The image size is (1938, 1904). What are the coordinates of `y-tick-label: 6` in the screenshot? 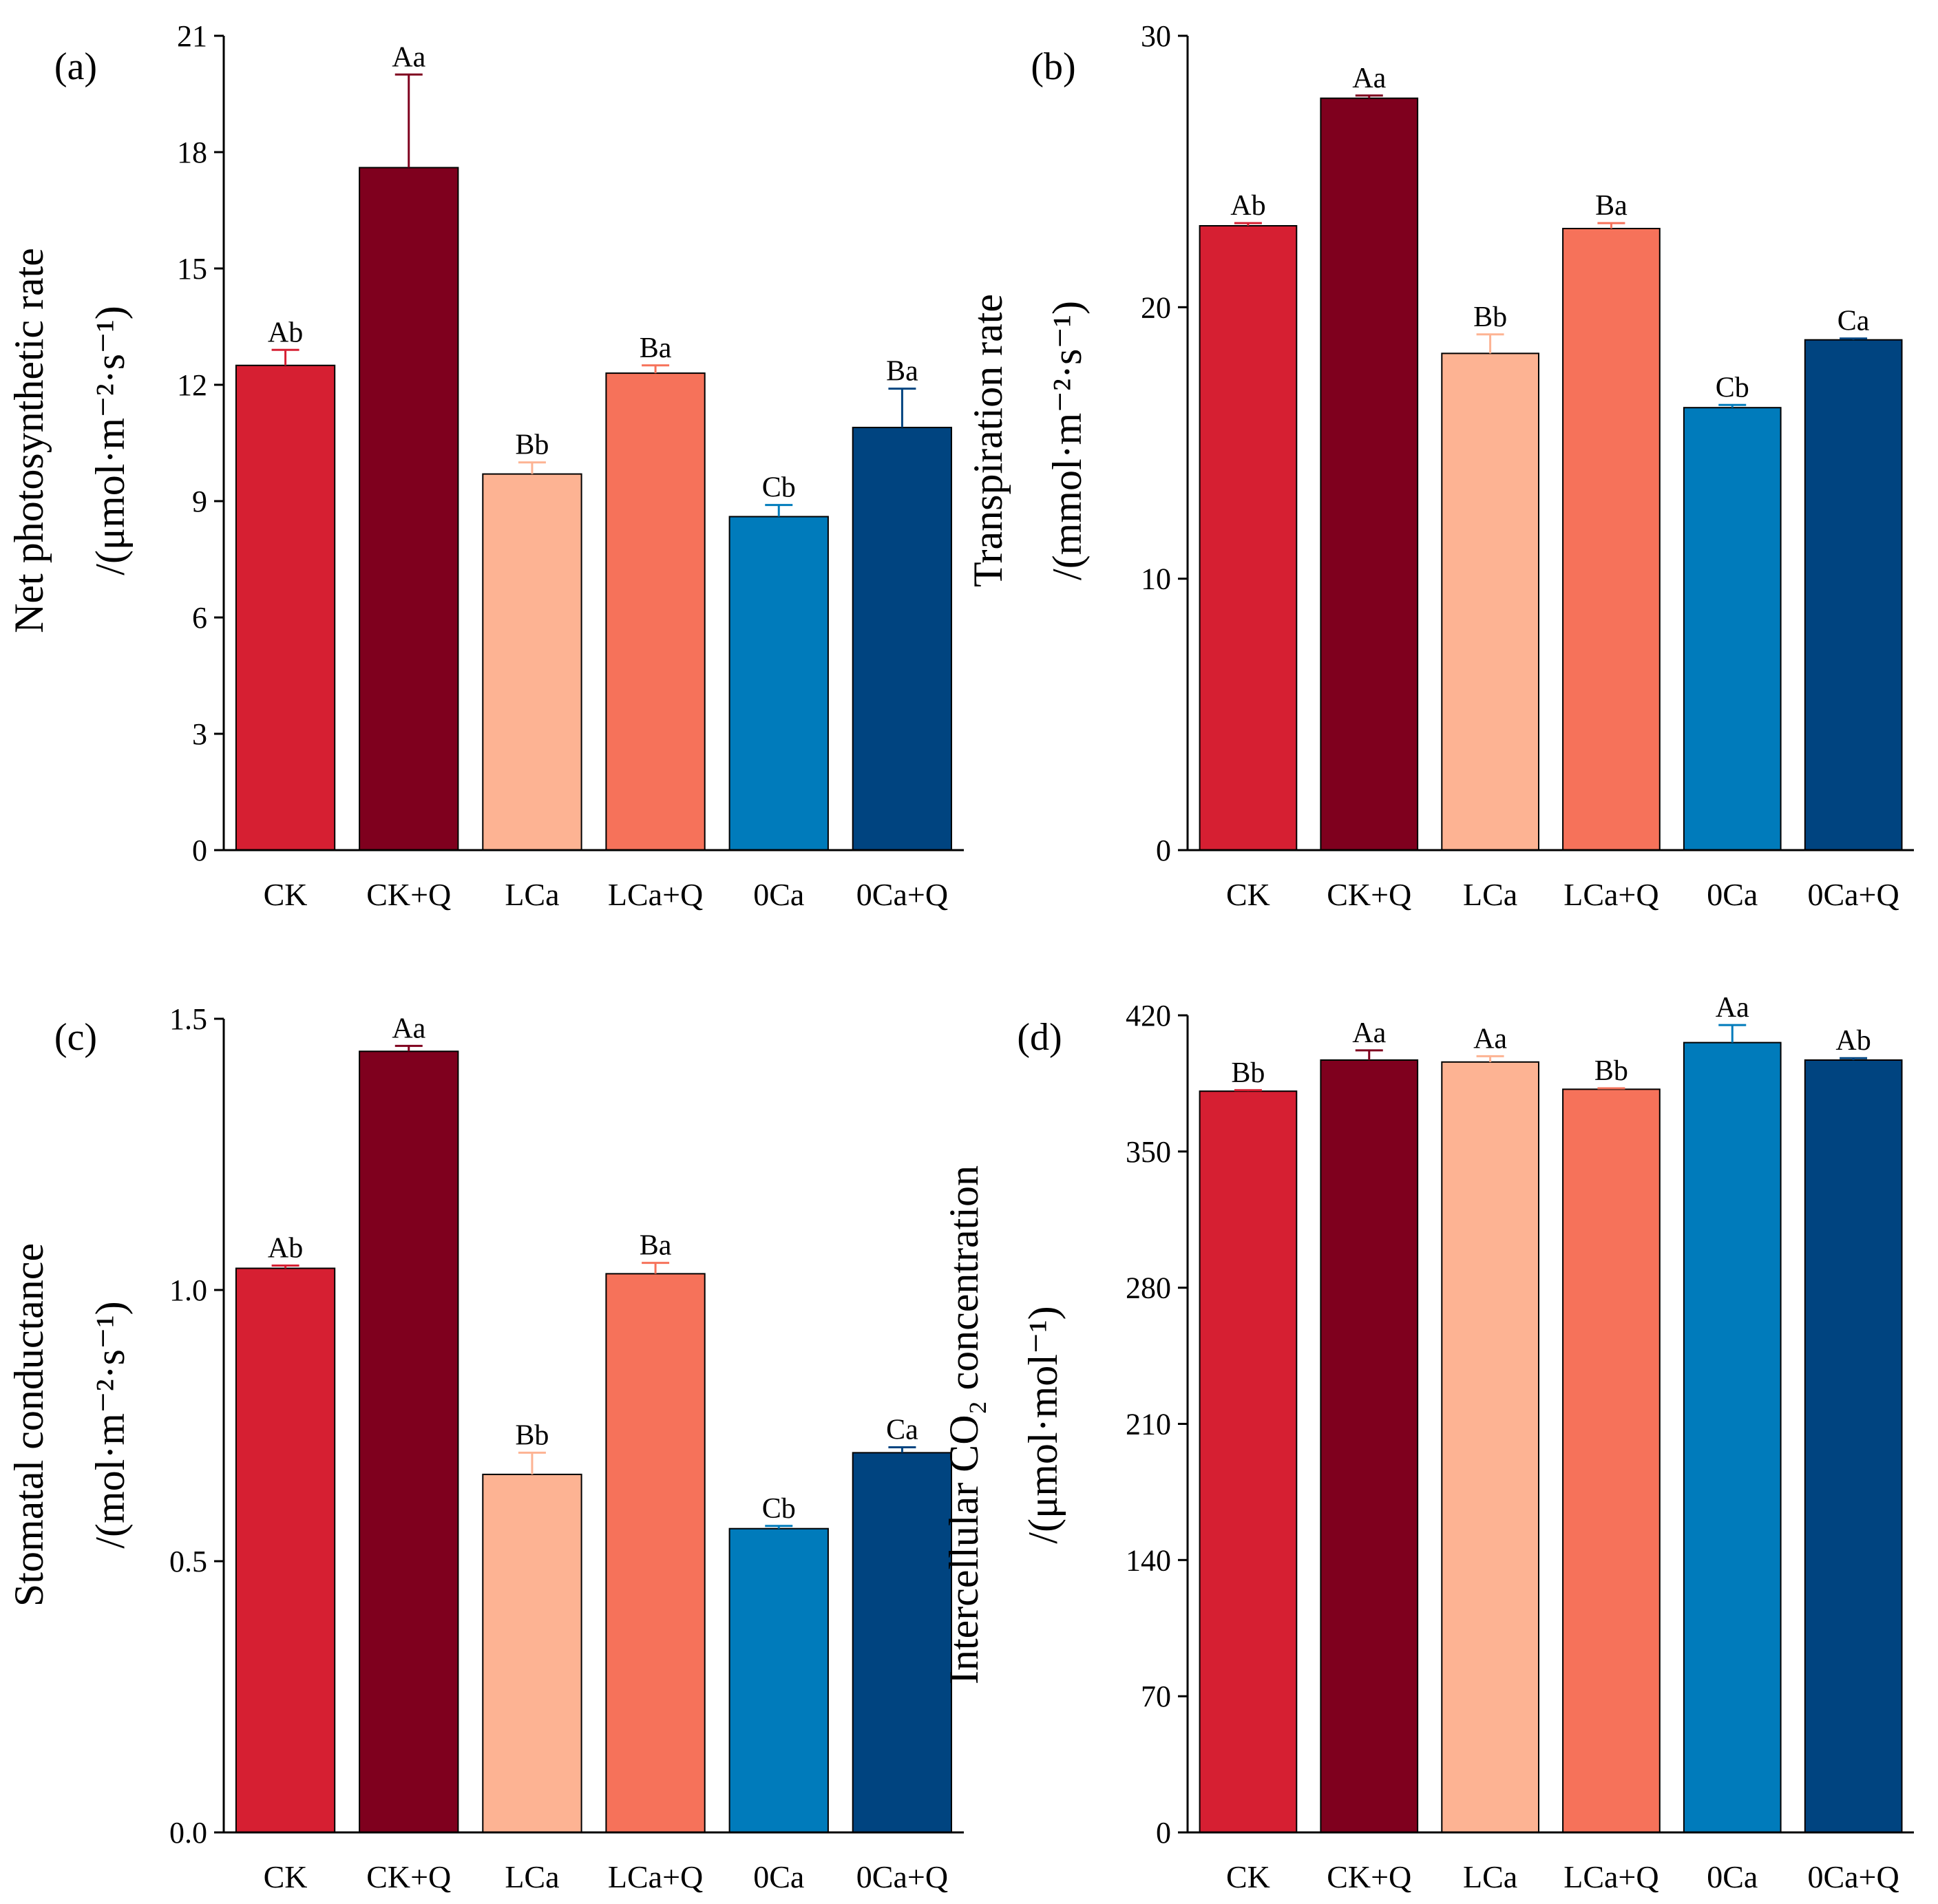 It's located at (199, 618).